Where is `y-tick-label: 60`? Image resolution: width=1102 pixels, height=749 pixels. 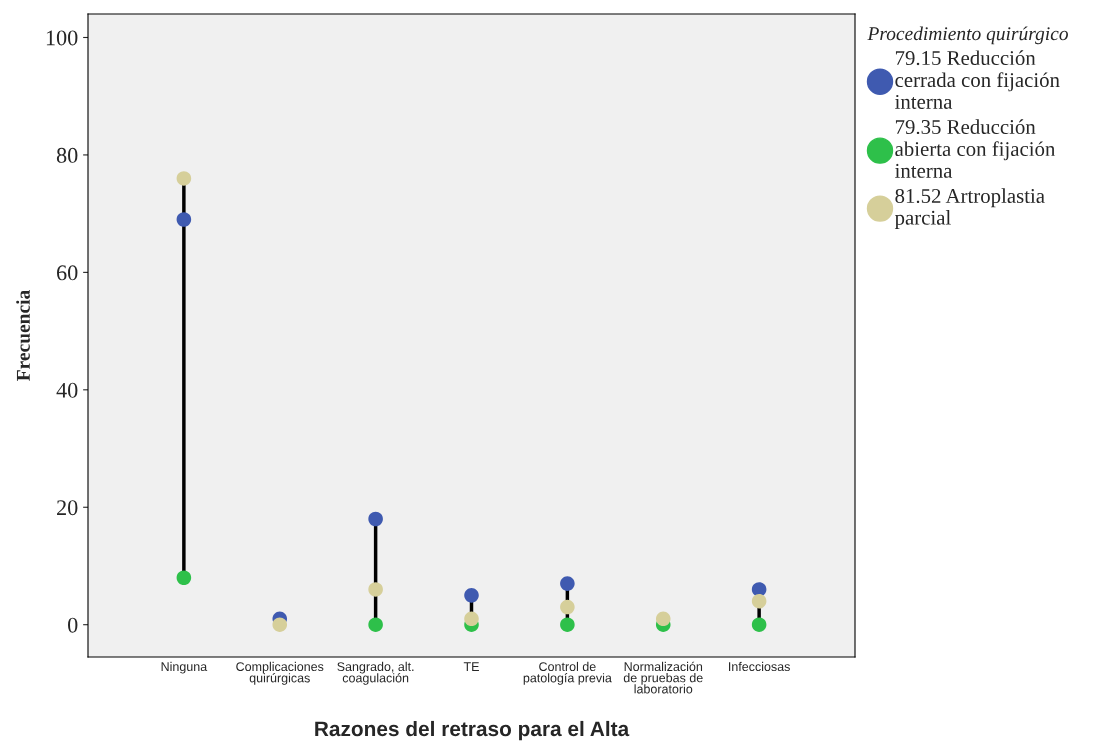
y-tick-label: 60 is located at coordinates (67, 273).